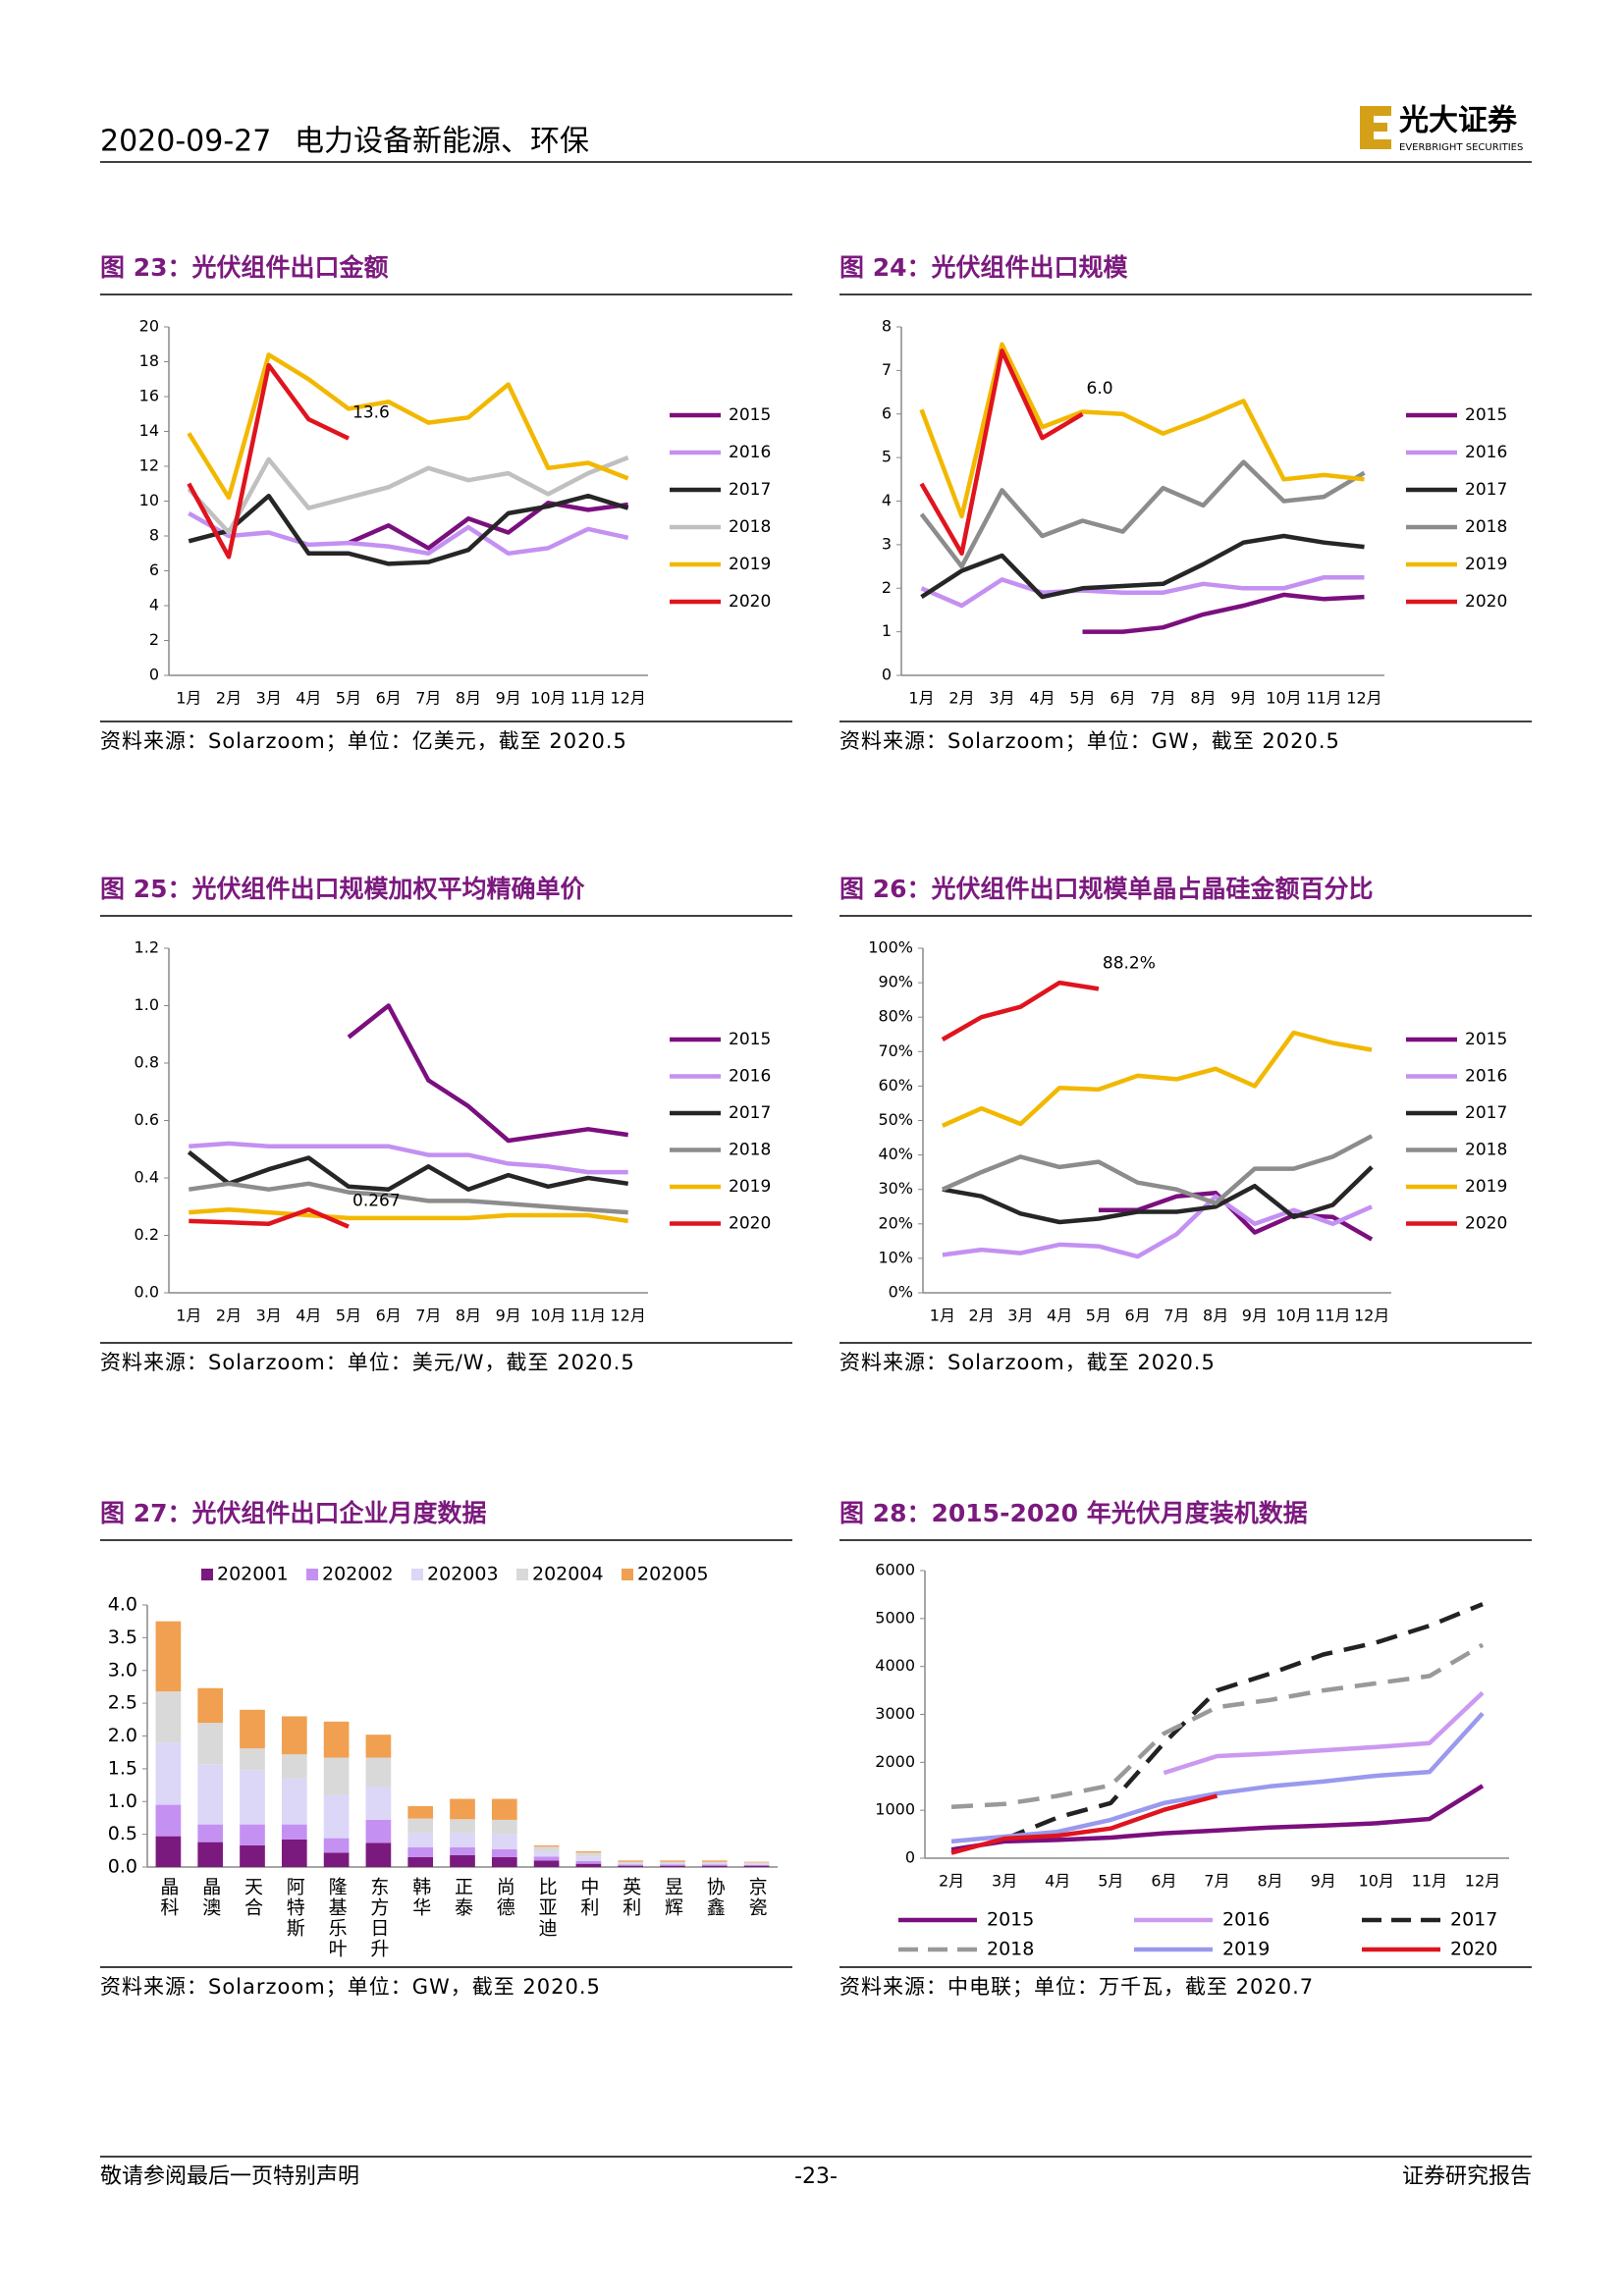  I want to click on y-tick-label: 0%, so click(901, 1293).